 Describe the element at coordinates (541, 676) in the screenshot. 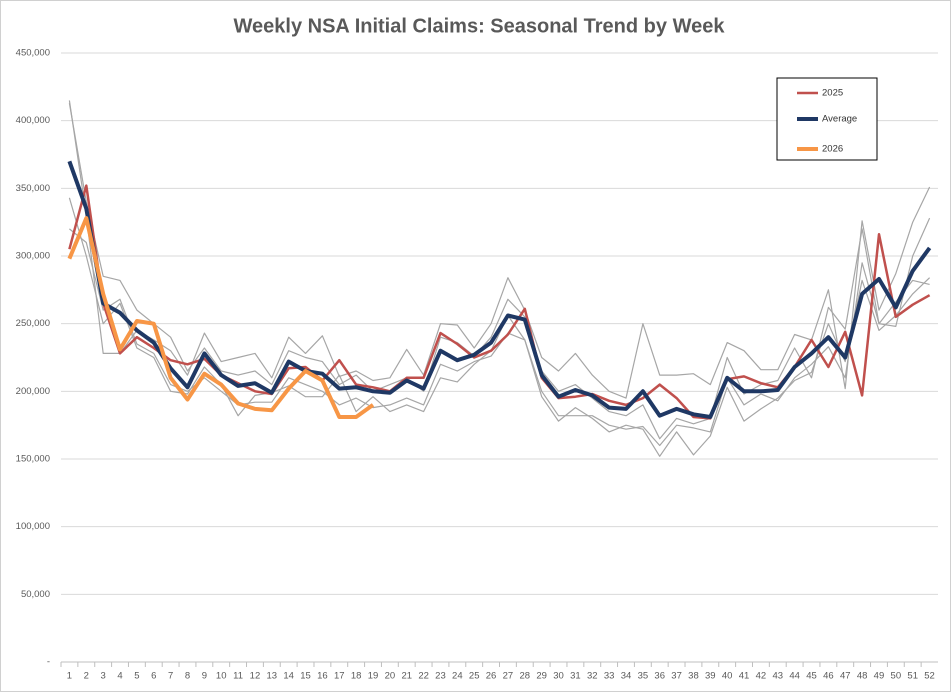

I see `x-tick-label: 29` at that location.